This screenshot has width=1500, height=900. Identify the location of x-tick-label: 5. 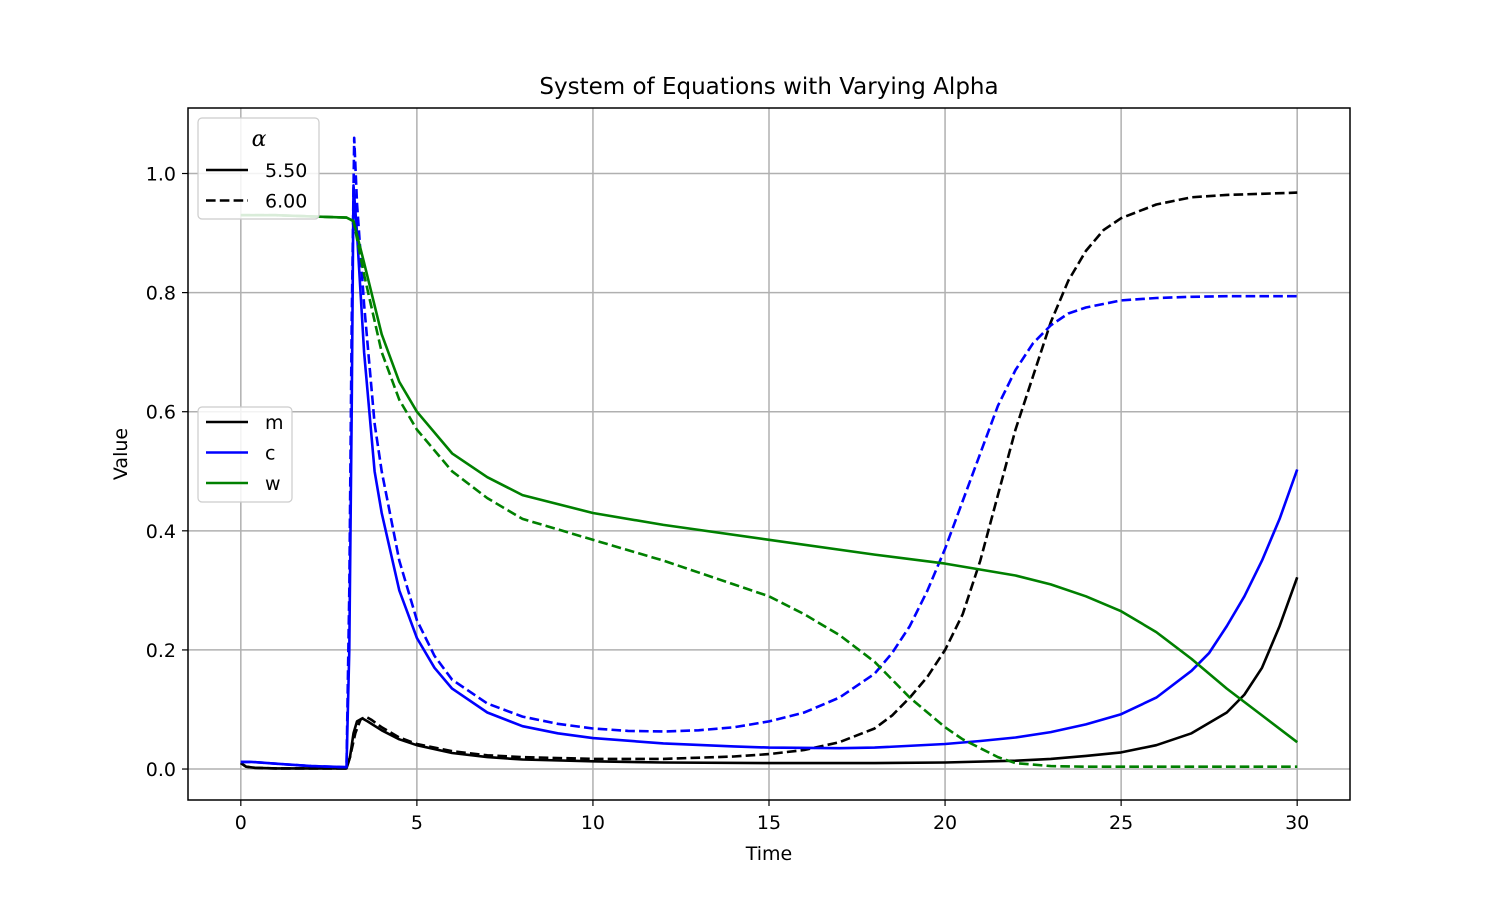
(417, 823).